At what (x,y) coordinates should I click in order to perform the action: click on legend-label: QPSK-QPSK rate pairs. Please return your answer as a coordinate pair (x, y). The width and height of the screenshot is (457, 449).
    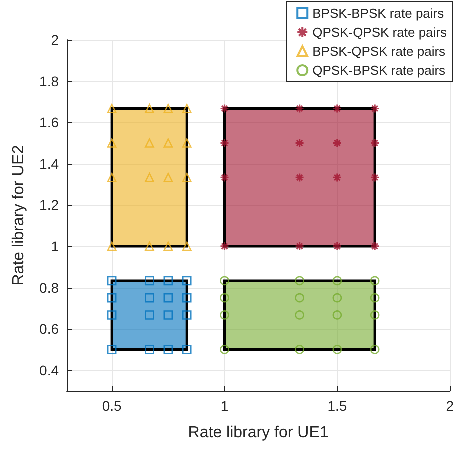
    Looking at the image, I should click on (380, 32).